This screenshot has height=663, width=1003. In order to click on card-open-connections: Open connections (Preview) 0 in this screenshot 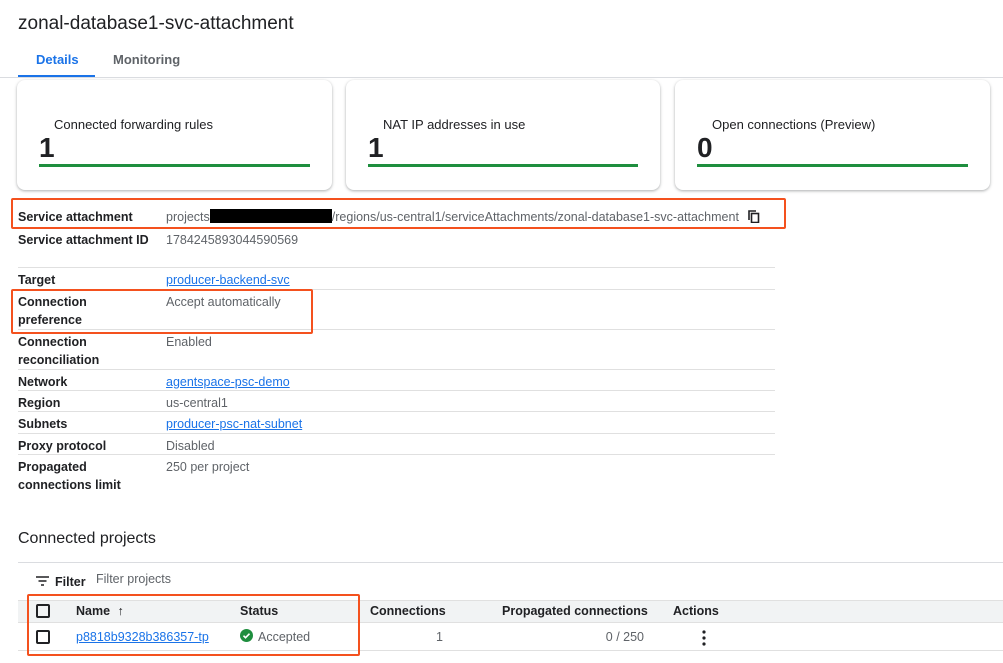, I will do `click(832, 135)`.